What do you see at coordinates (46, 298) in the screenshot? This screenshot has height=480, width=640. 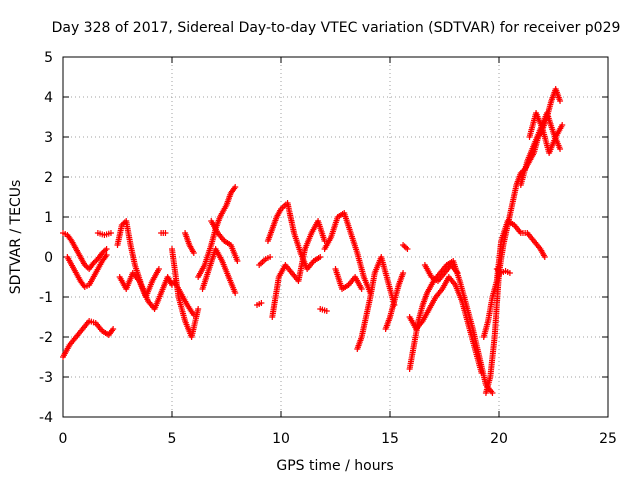 I see `y-tick-label: -1` at bounding box center [46, 298].